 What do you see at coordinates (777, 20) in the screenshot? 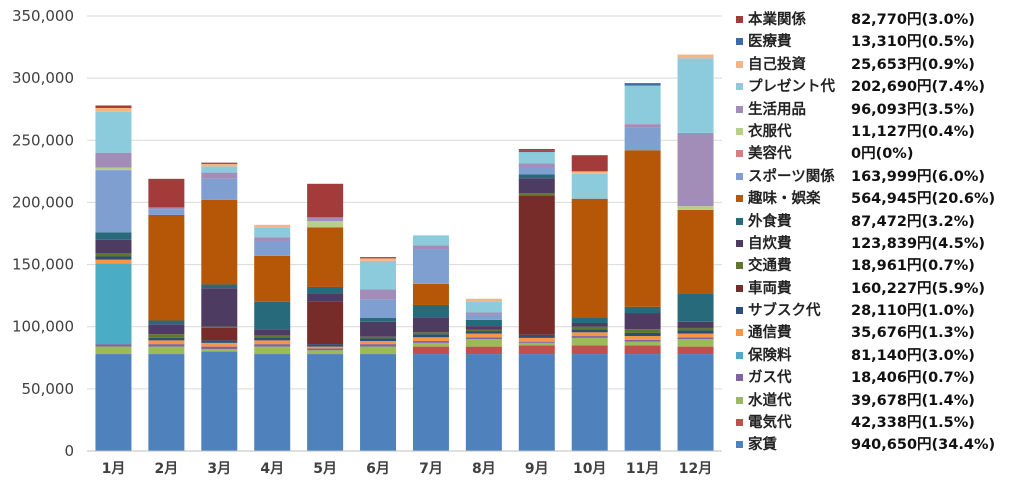
I see `legend-label: 本業関係` at bounding box center [777, 20].